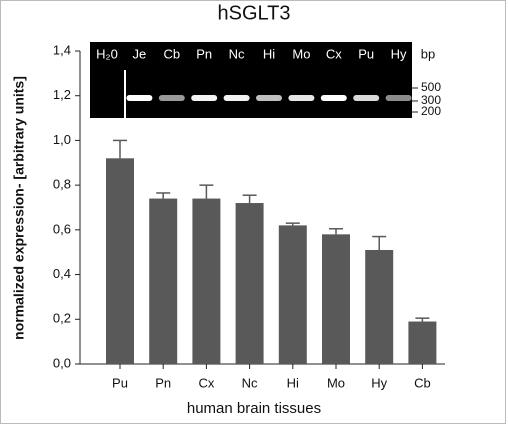 The image size is (508, 424). What do you see at coordinates (250, 382) in the screenshot?
I see `x-tick-label: Nc` at bounding box center [250, 382].